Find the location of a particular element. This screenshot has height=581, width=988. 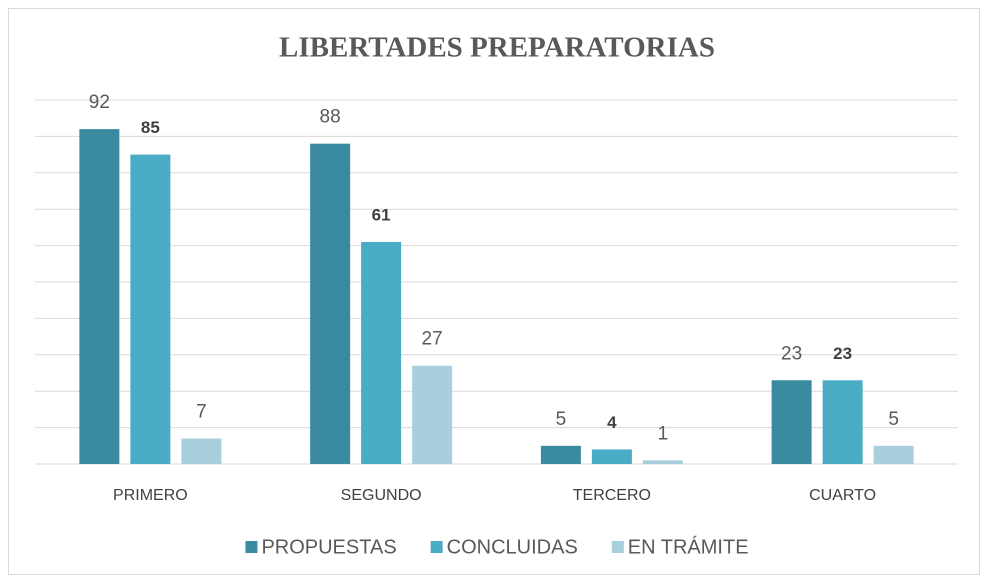

data-label: 92 is located at coordinates (99, 102).